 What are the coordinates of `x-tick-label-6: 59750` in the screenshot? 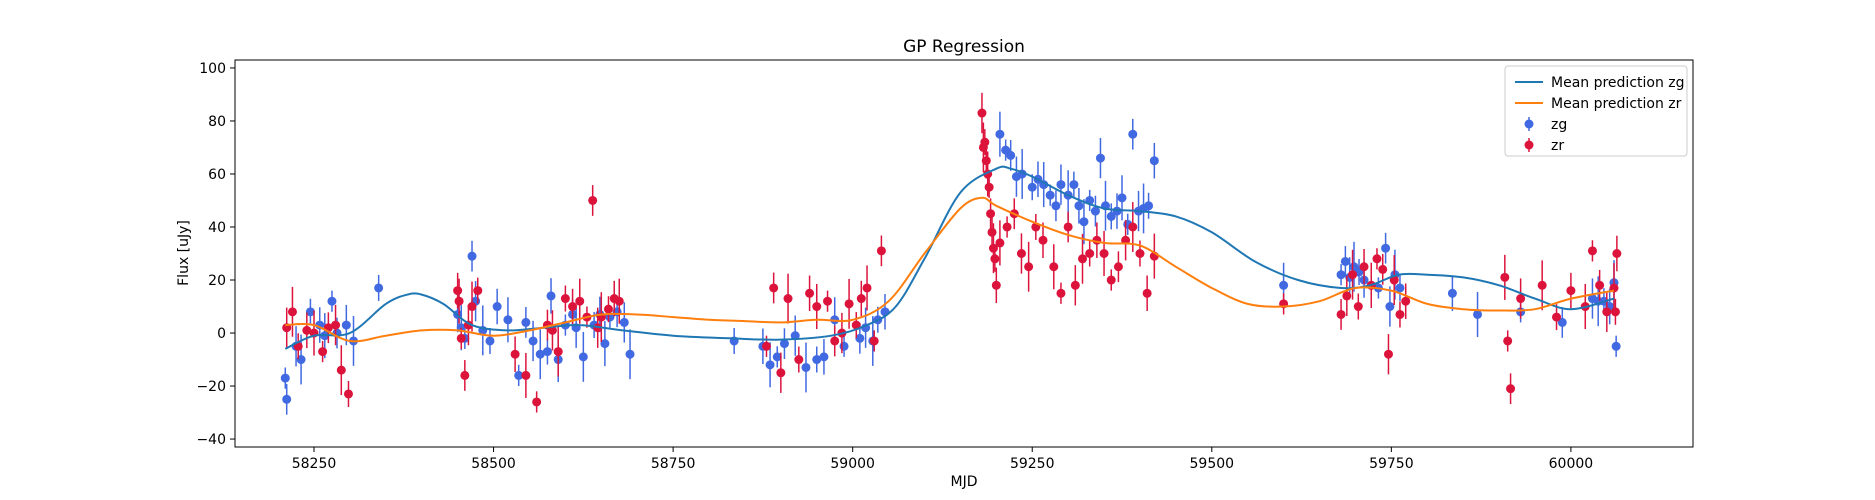 It's located at (1391, 464).